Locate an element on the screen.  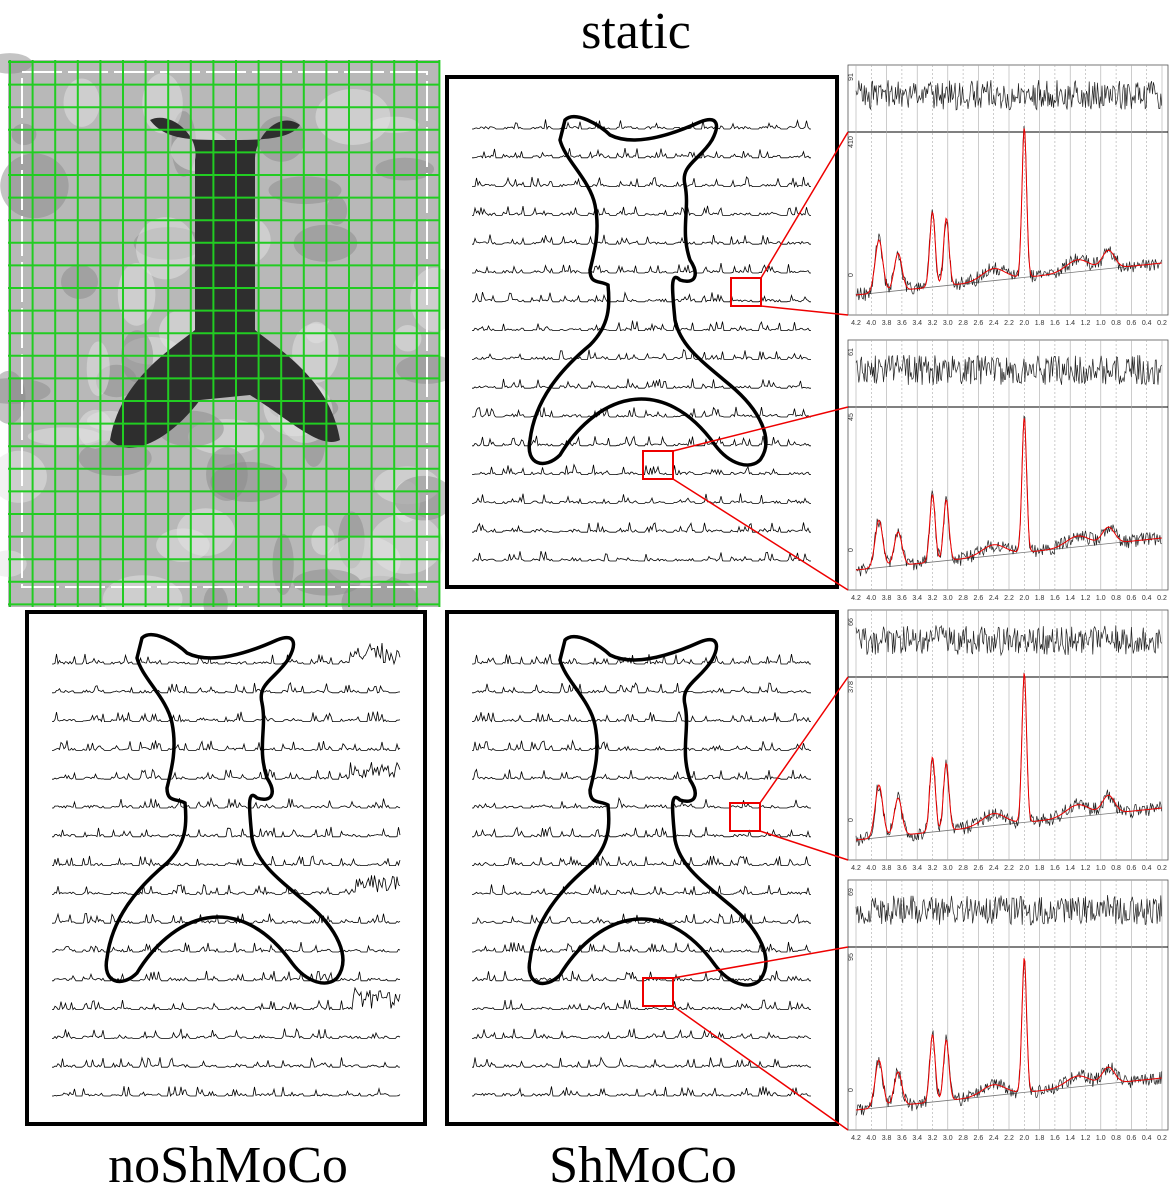
ppm-tick: 3.8 is located at coordinates (887, 323).